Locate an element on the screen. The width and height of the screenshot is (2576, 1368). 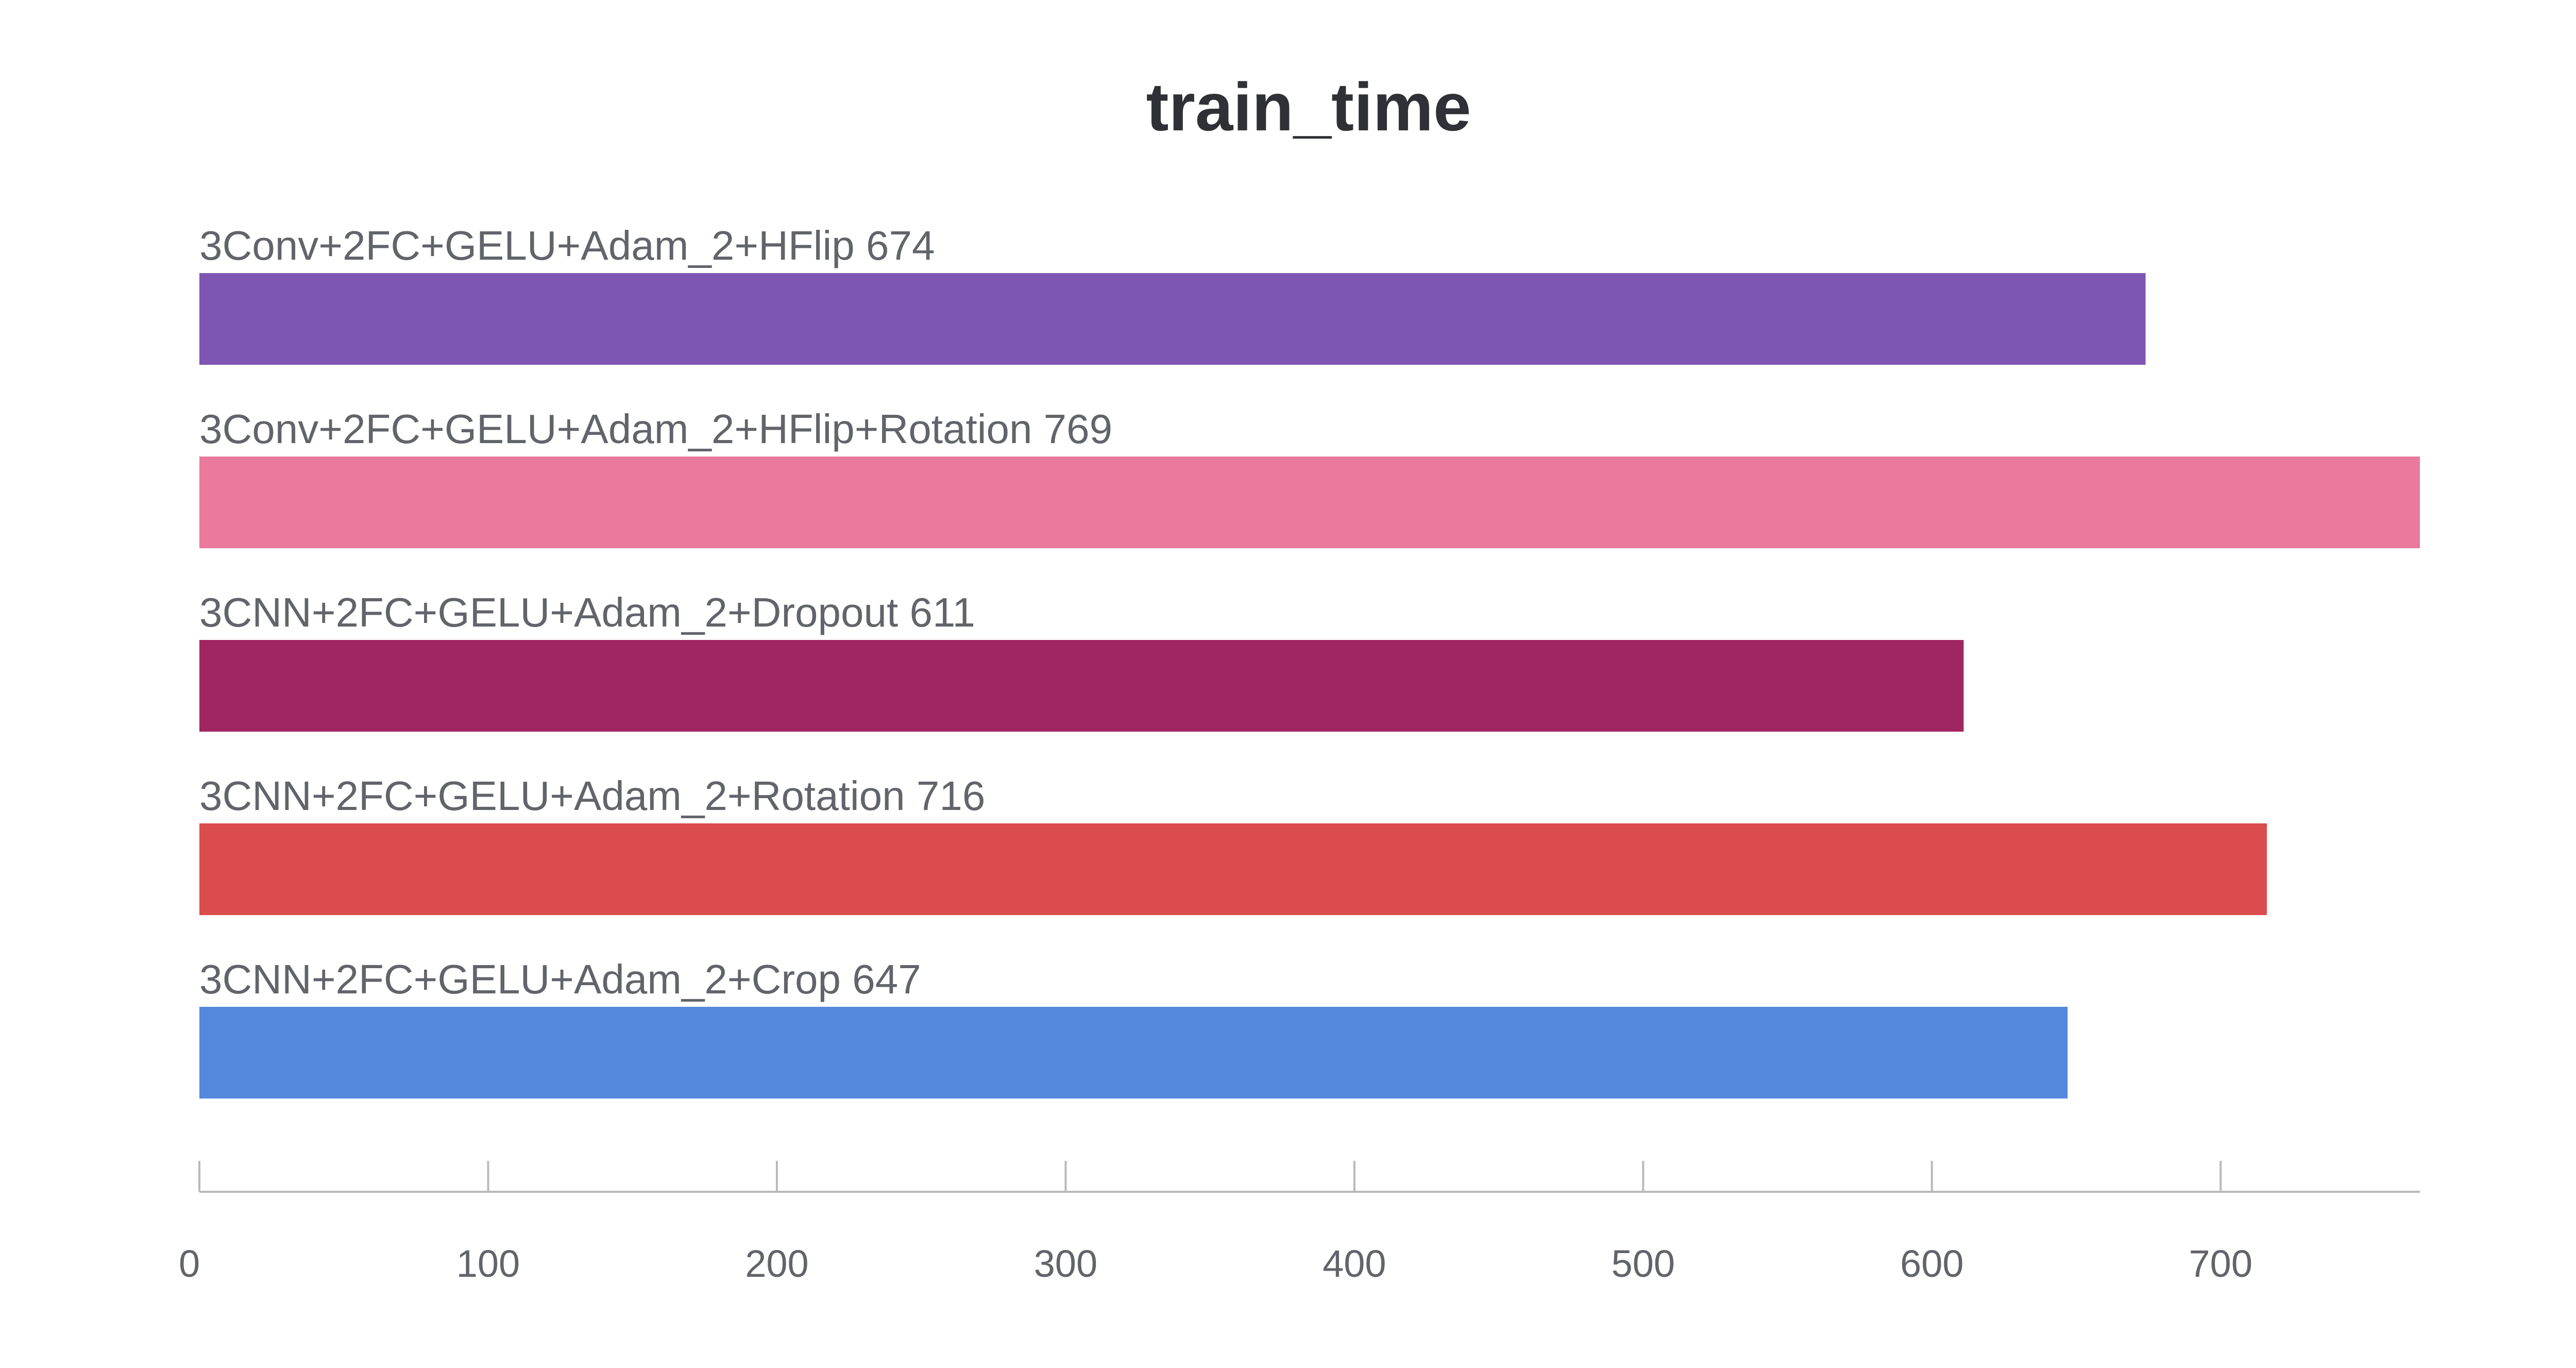
x-tick-label: 700 is located at coordinates (2220, 1263).